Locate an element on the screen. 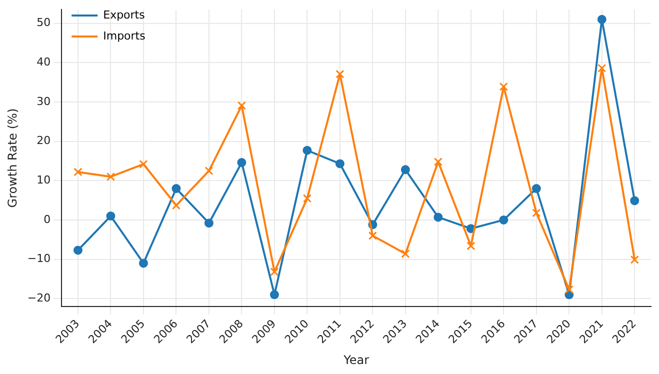  y-tick-label: 0 is located at coordinates (47, 219).